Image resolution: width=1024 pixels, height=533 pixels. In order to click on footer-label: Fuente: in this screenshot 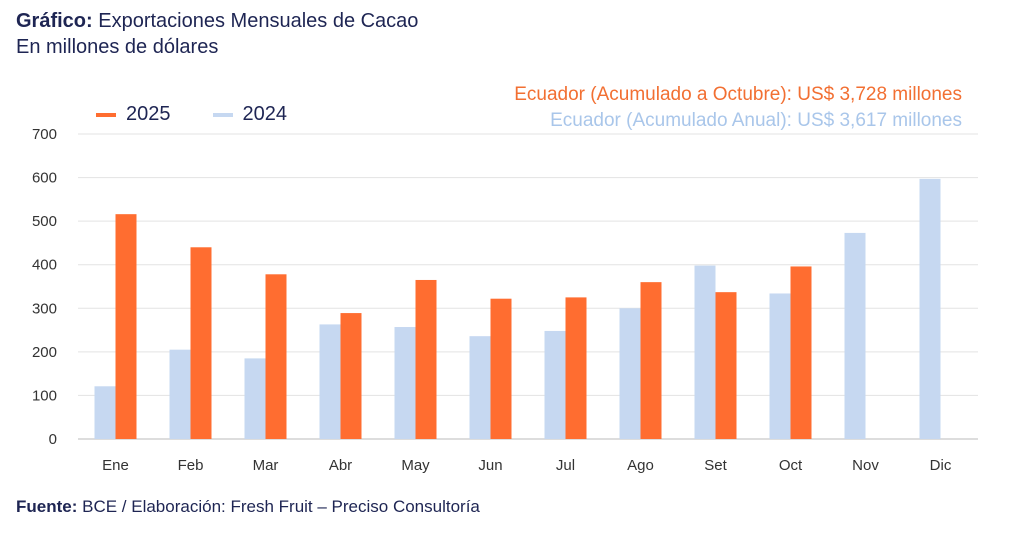, I will do `click(47, 506)`.